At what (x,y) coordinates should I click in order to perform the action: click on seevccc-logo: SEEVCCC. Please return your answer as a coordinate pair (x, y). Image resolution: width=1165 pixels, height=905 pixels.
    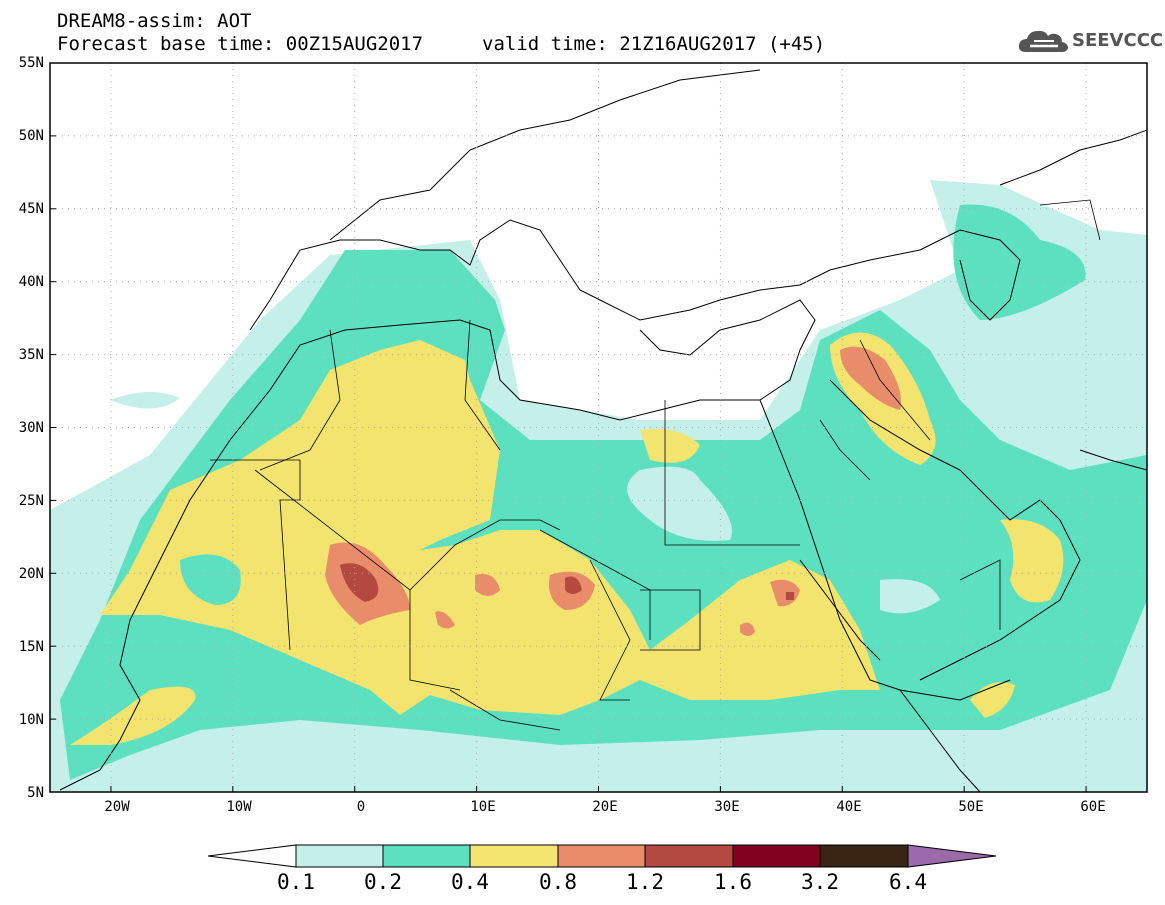
    Looking at the image, I should click on (1090, 41).